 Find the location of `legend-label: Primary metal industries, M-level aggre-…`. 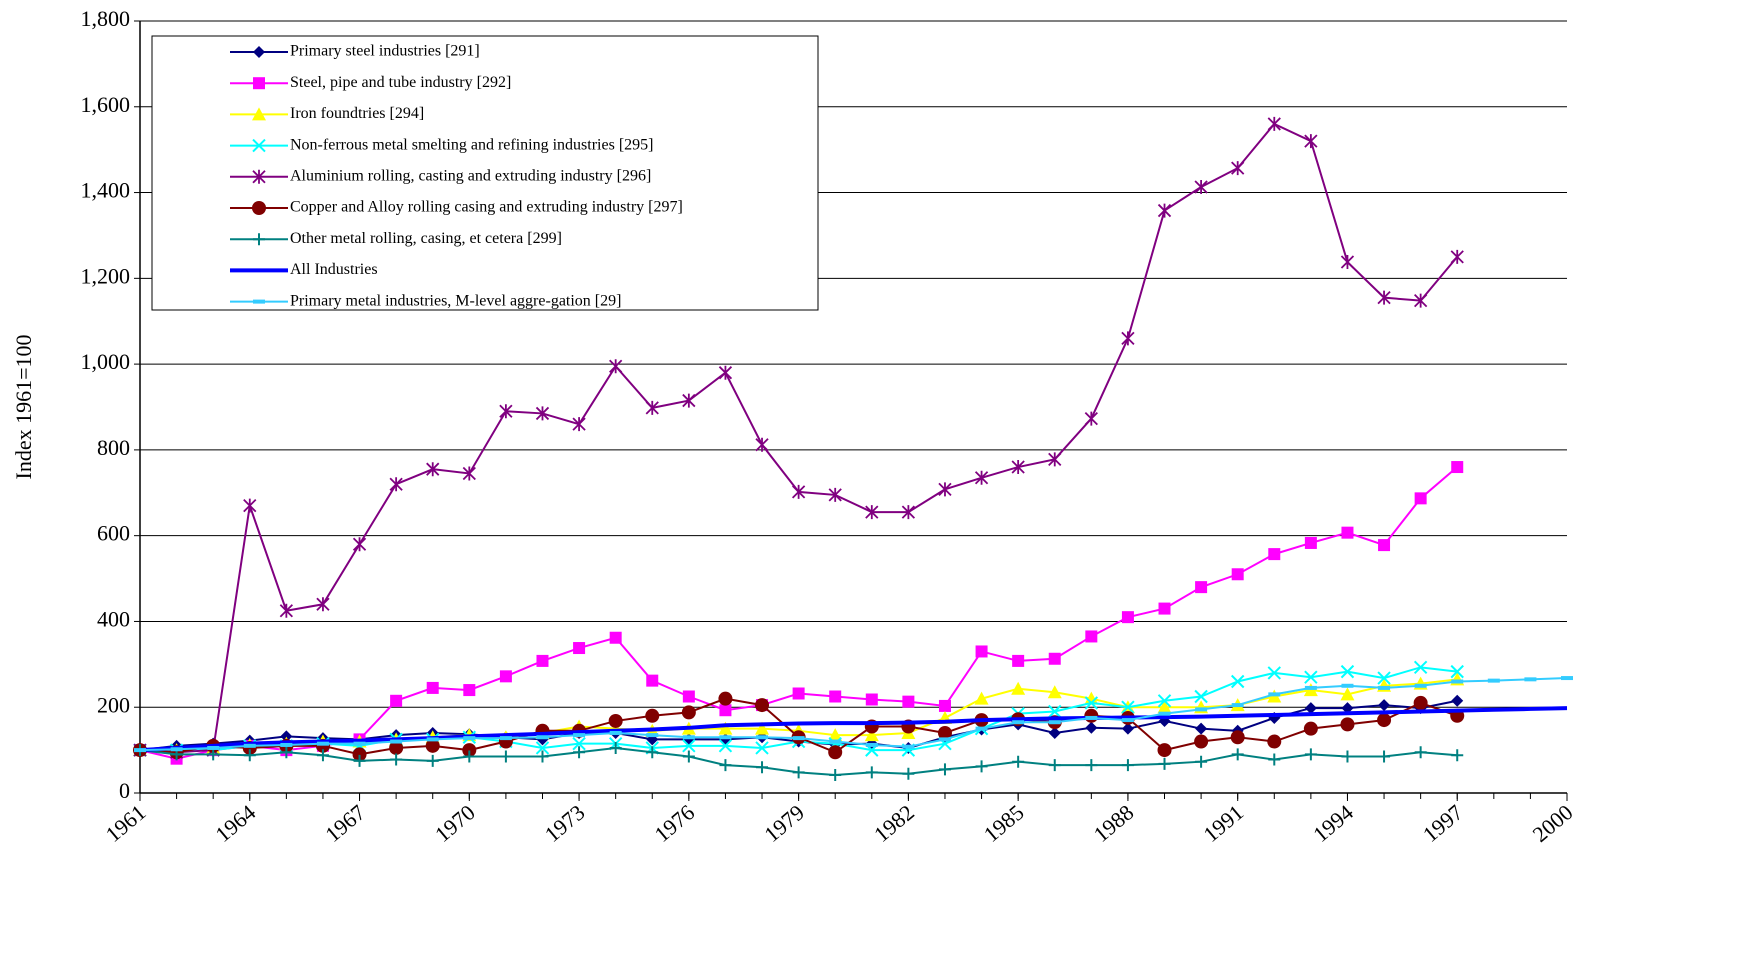

legend-label: Primary metal industries, M-level aggre-… is located at coordinates (455, 300).